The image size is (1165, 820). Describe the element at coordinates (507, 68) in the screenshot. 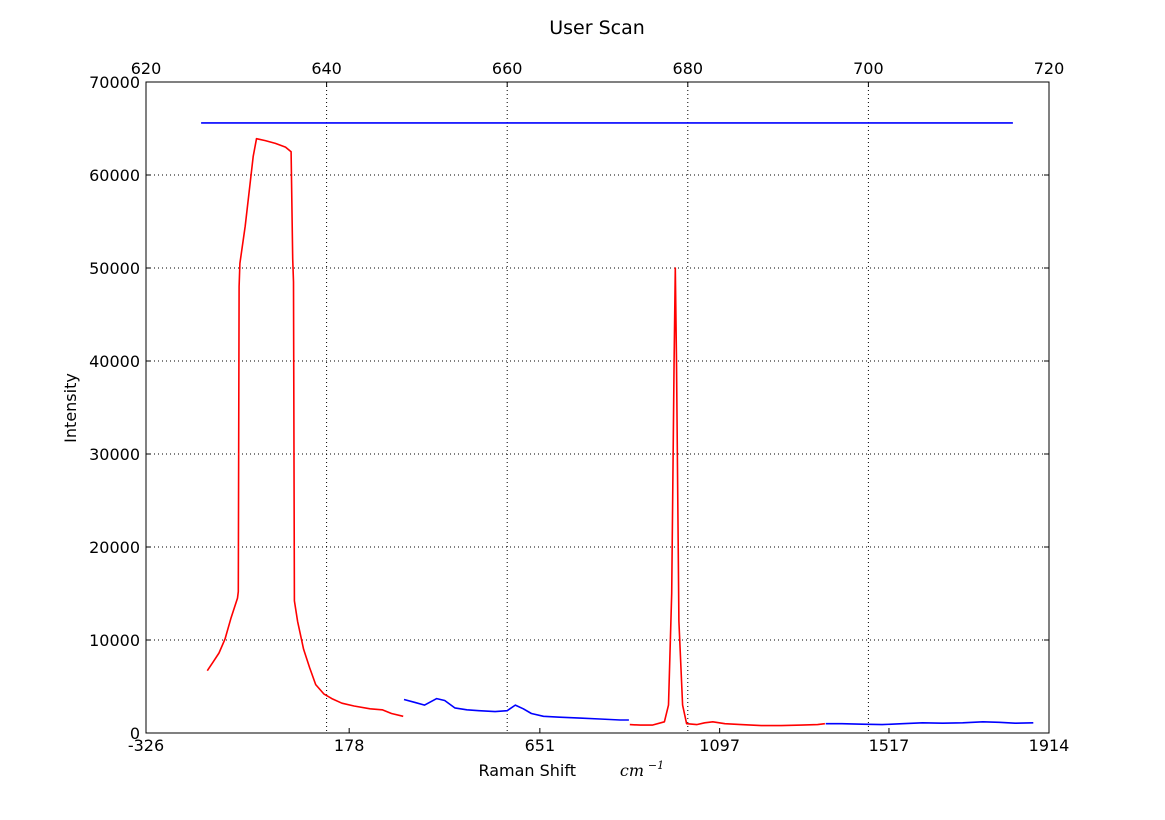

I see `x-top-tick-label: 660` at that location.